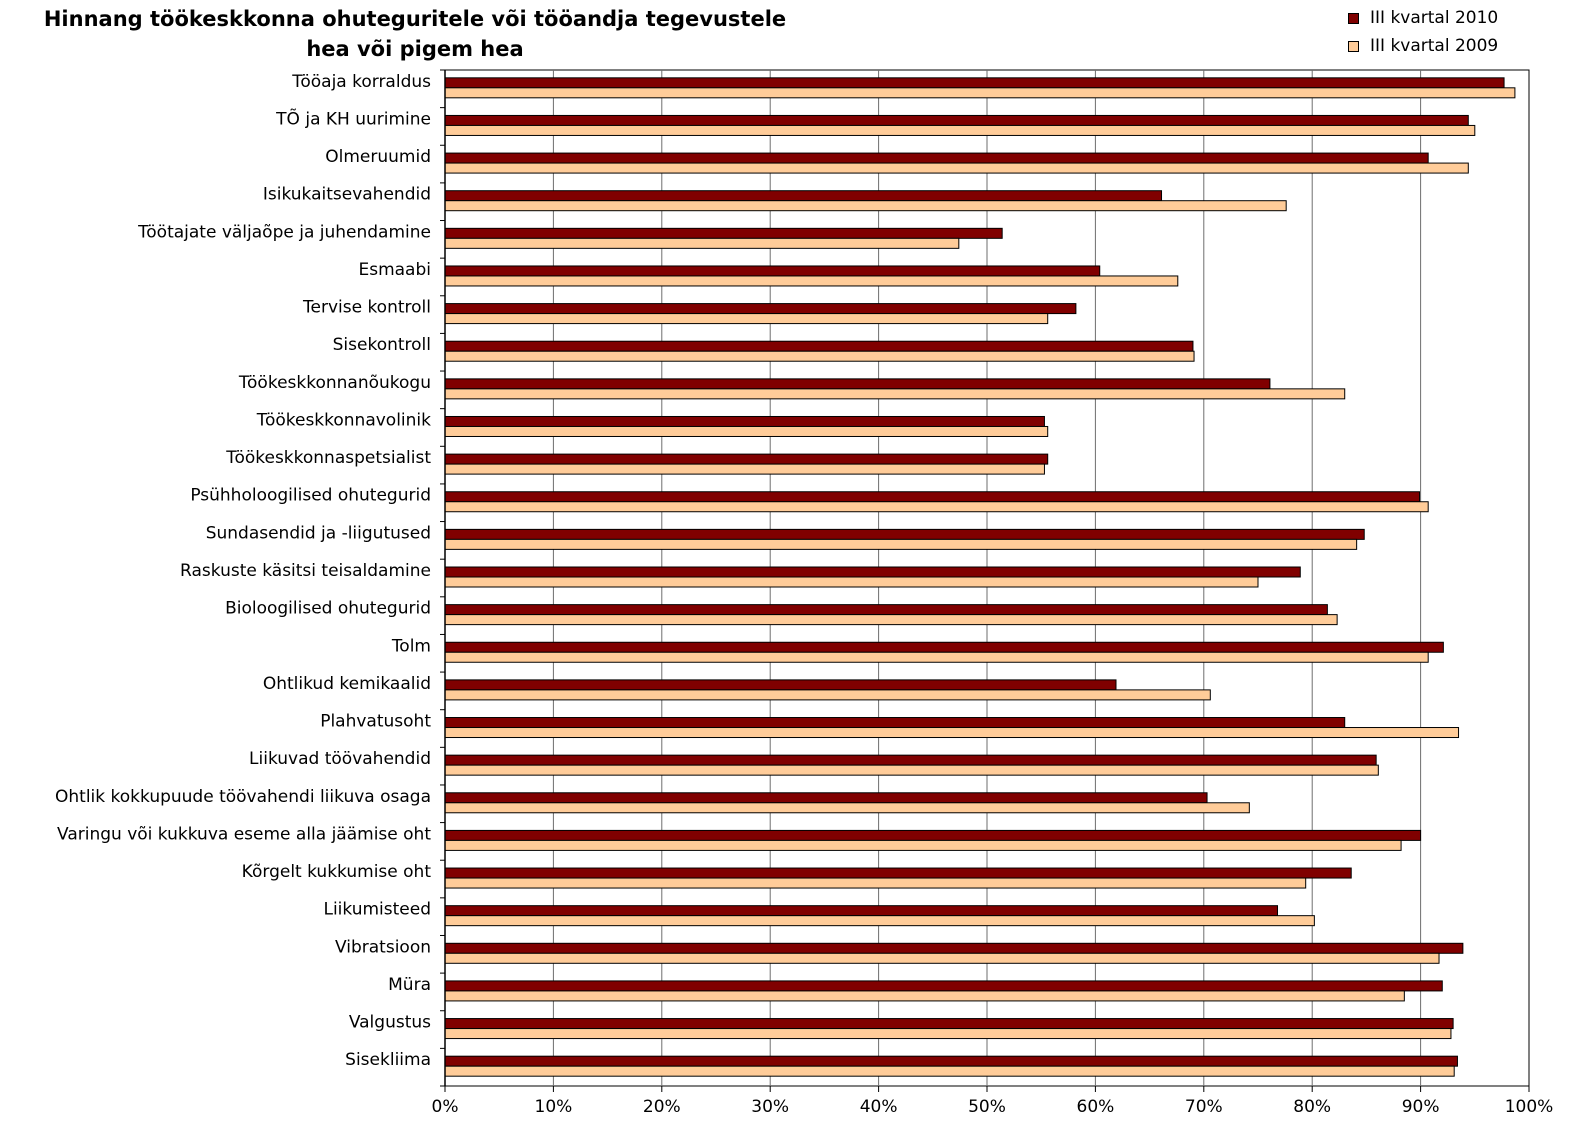 This screenshot has height=1125, width=1573. I want to click on category-label: Bioloogilised ohutegurid, so click(328, 609).